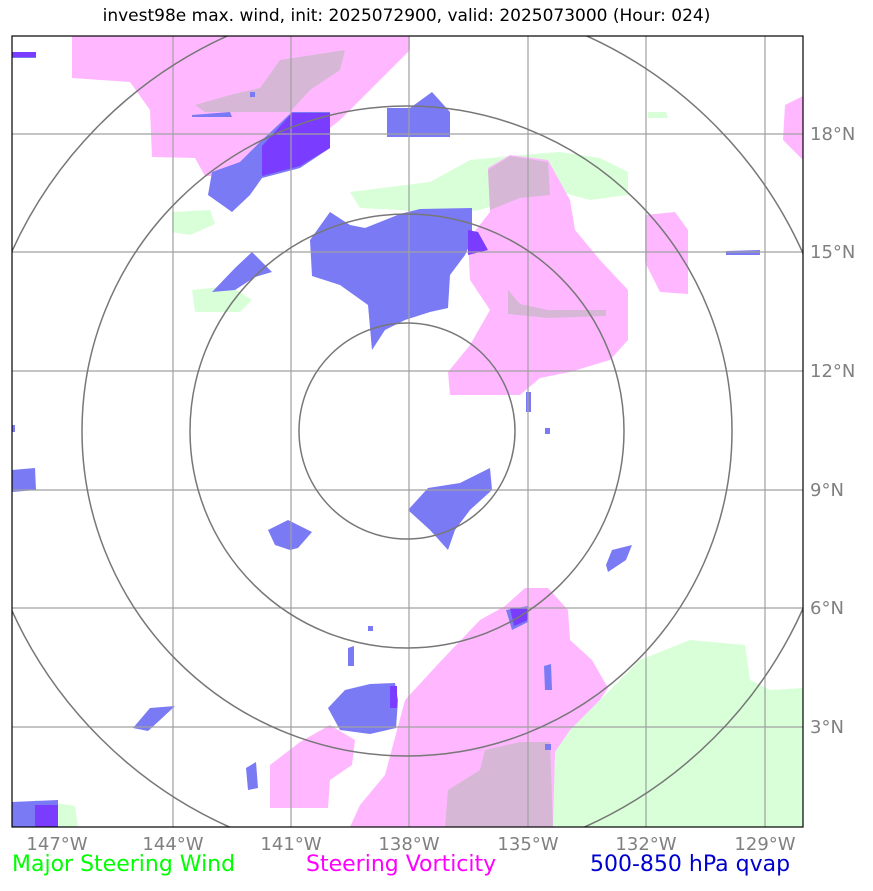  What do you see at coordinates (172, 844) in the screenshot?
I see `lon-tick-label: 144°W` at bounding box center [172, 844].